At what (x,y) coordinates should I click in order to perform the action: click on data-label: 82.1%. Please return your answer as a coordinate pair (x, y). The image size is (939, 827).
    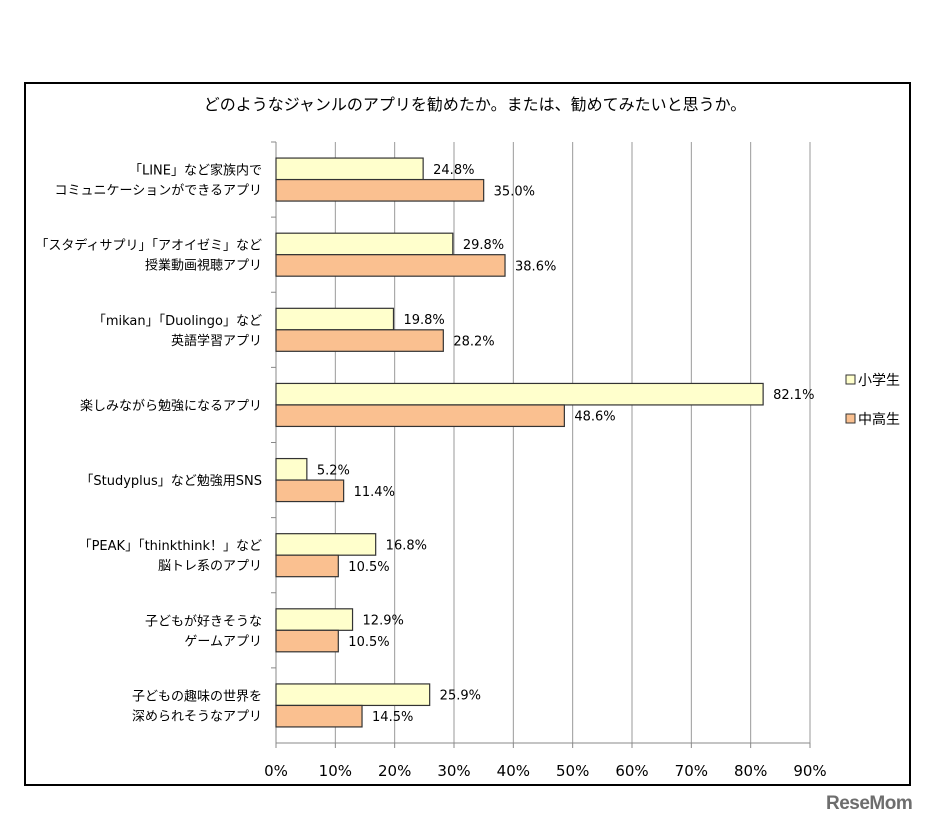
    Looking at the image, I should click on (793, 395).